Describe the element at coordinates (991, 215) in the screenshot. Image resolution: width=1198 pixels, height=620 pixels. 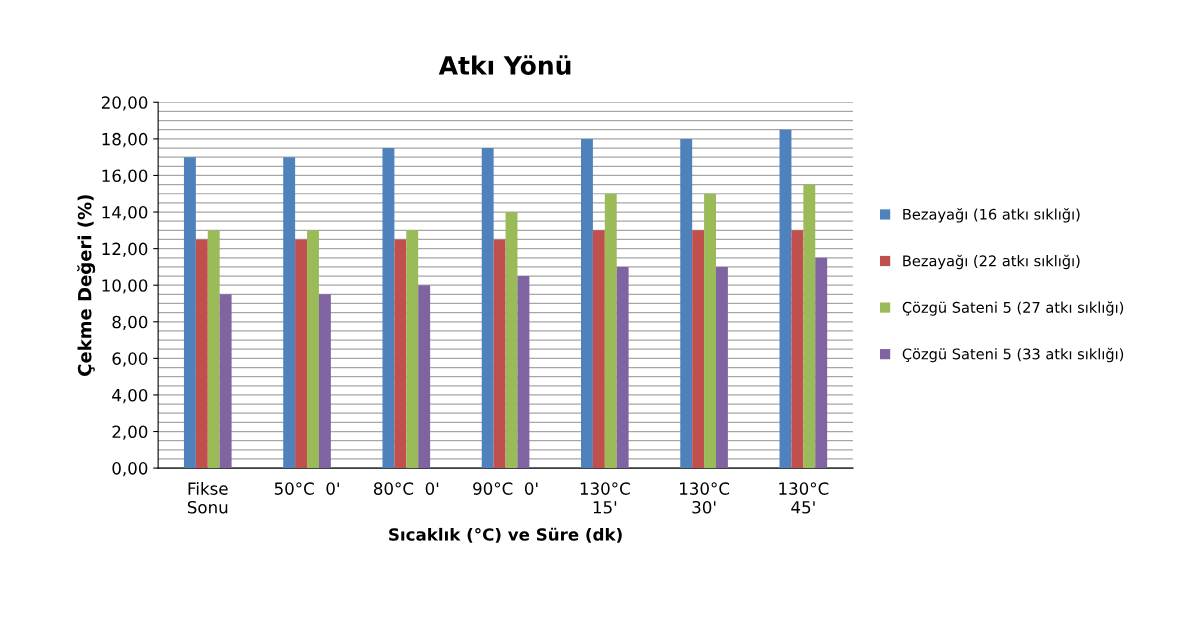
I see `legend-label: Bezayağı (16 atkı sıklığı)` at that location.